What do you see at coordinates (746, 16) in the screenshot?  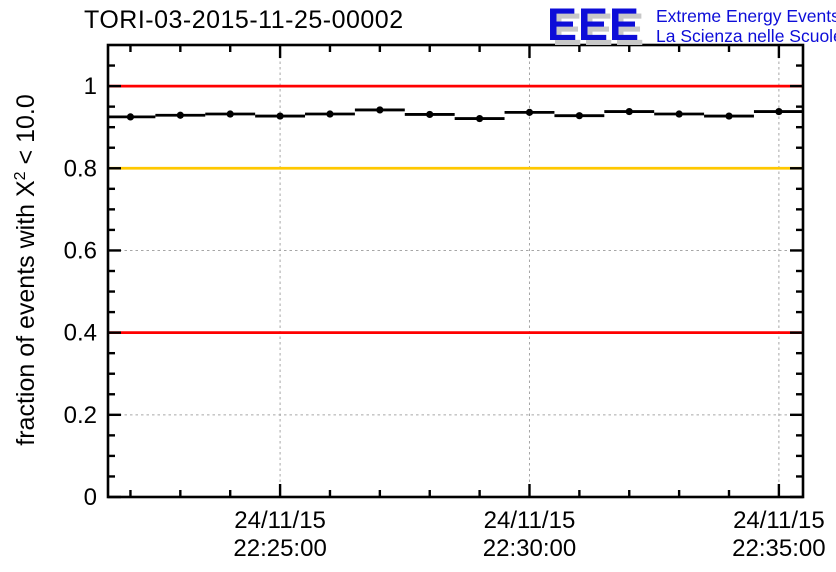 I see `eee-logo-text-line1: Extreme Energy Events` at bounding box center [746, 16].